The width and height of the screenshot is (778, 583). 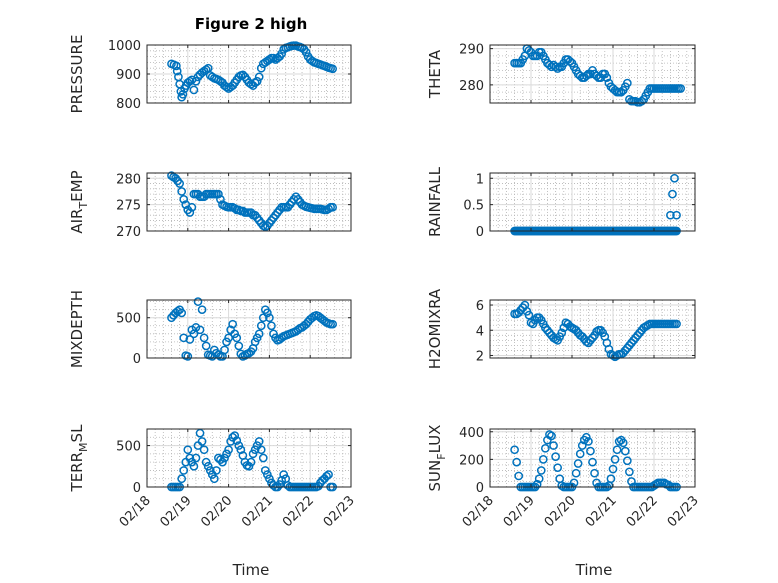 What do you see at coordinates (128, 104) in the screenshot?
I see `y-tick-label: 800` at bounding box center [128, 104].